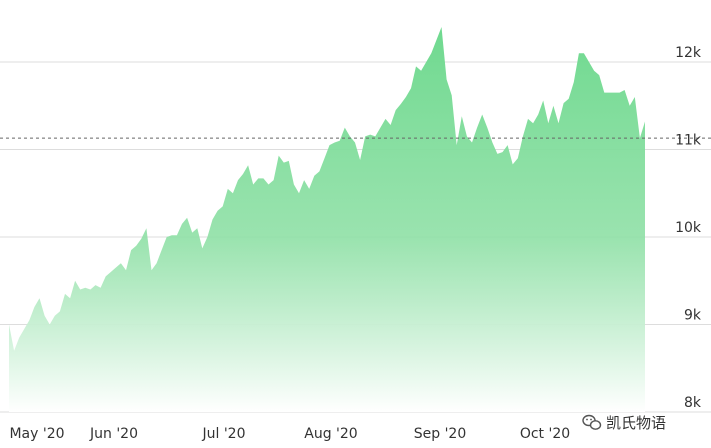 Image resolution: width=711 pixels, height=448 pixels. Describe the element at coordinates (592, 422) in the screenshot. I see `wechat-icon` at that location.